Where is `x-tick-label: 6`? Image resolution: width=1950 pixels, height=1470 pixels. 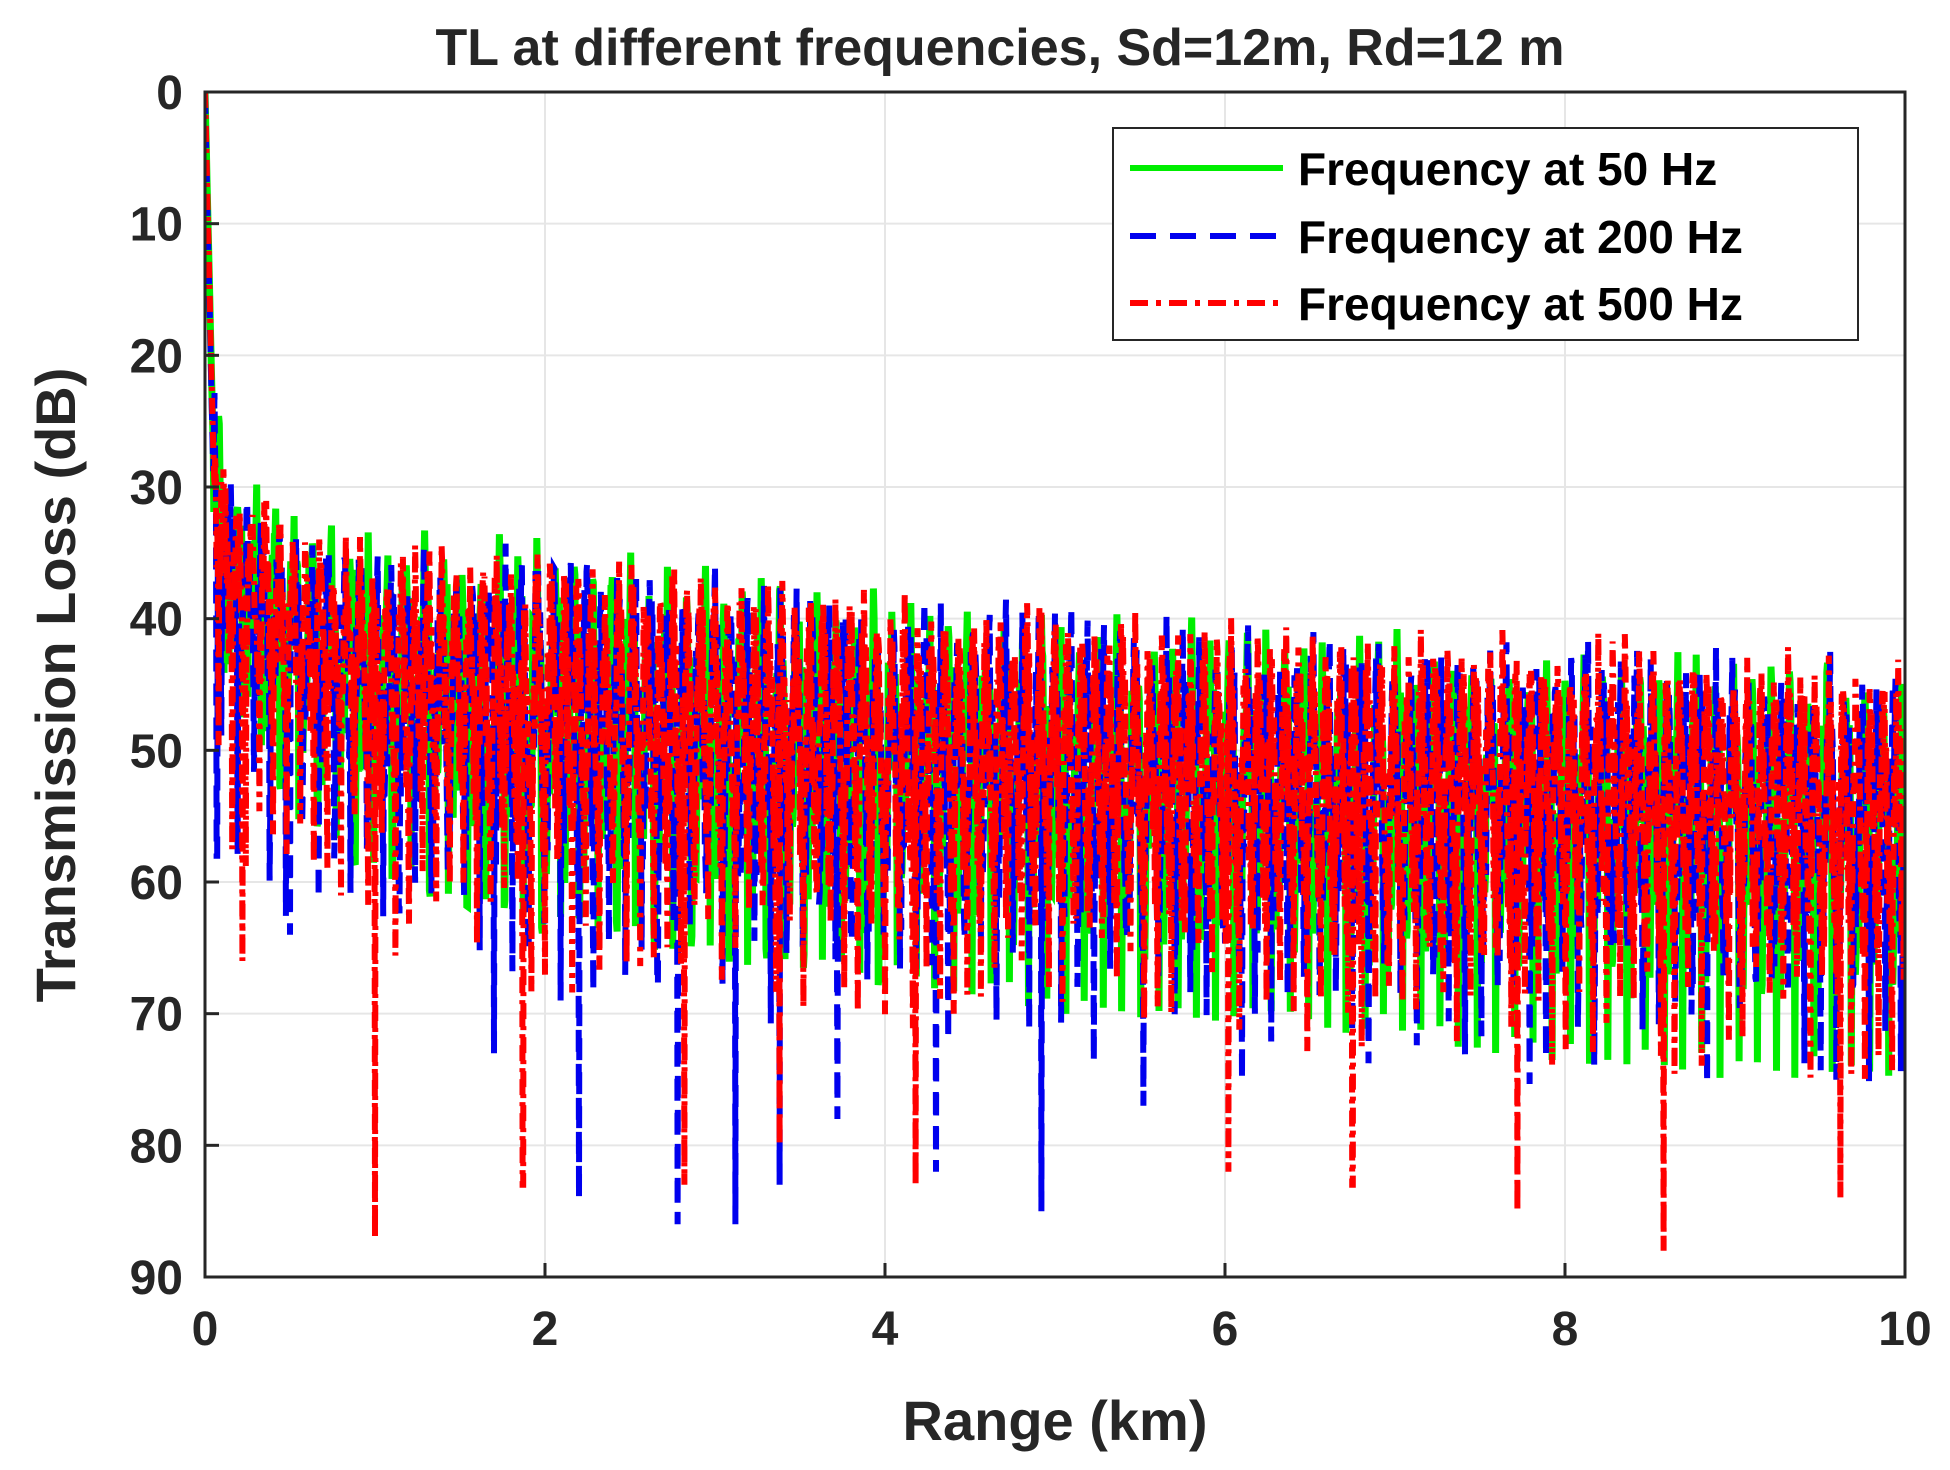 x-tick-label: 6 is located at coordinates (1225, 1329).